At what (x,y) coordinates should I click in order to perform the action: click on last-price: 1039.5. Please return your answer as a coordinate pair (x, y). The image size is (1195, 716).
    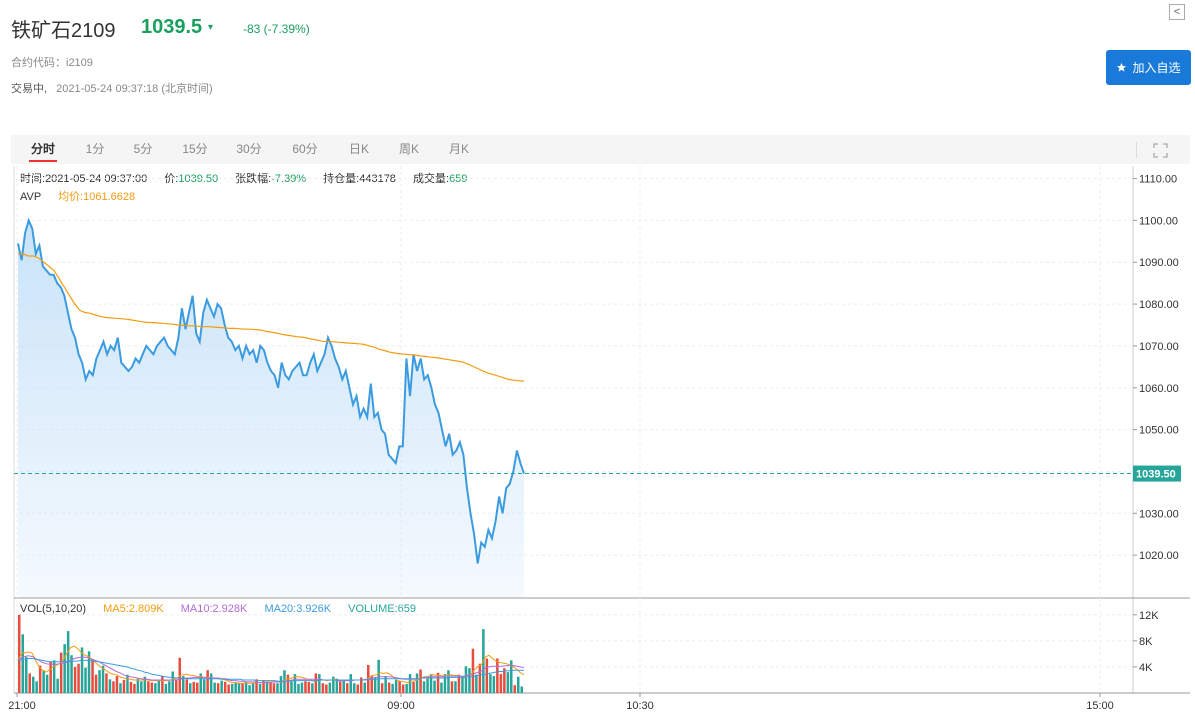
    Looking at the image, I should click on (172, 27).